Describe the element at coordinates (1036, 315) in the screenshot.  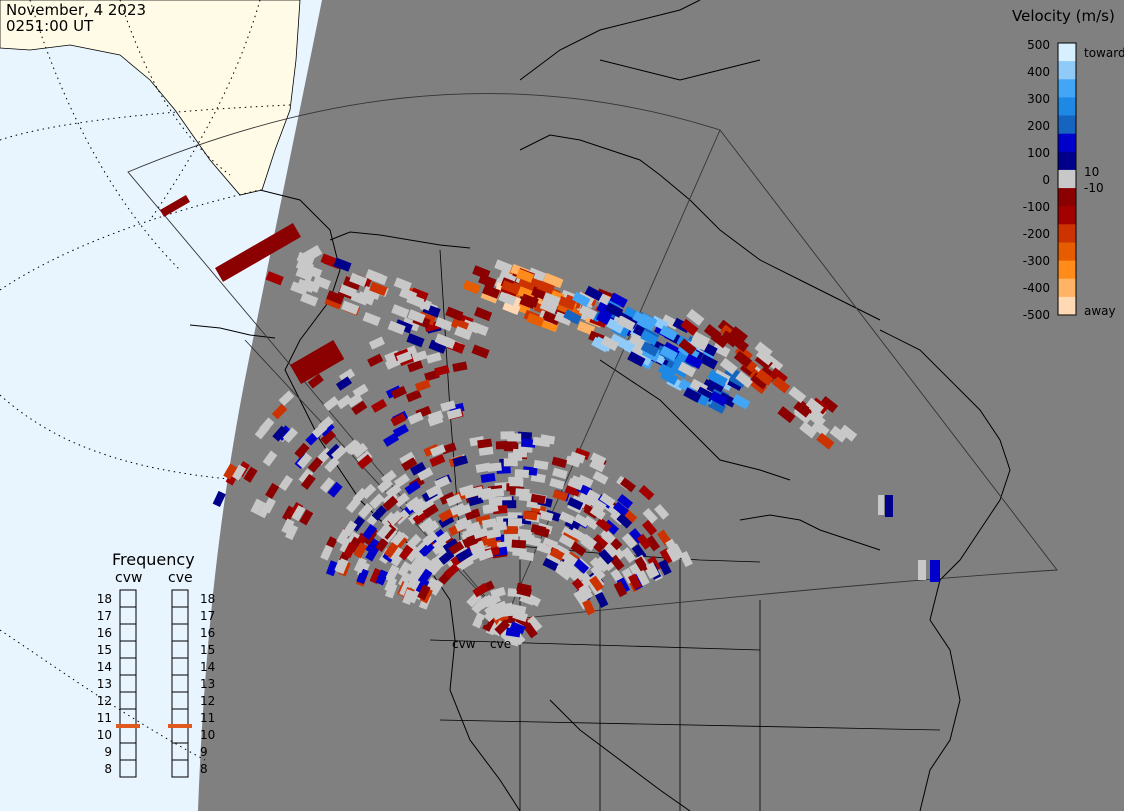
I see `colorbar-tick-label: -500` at that location.